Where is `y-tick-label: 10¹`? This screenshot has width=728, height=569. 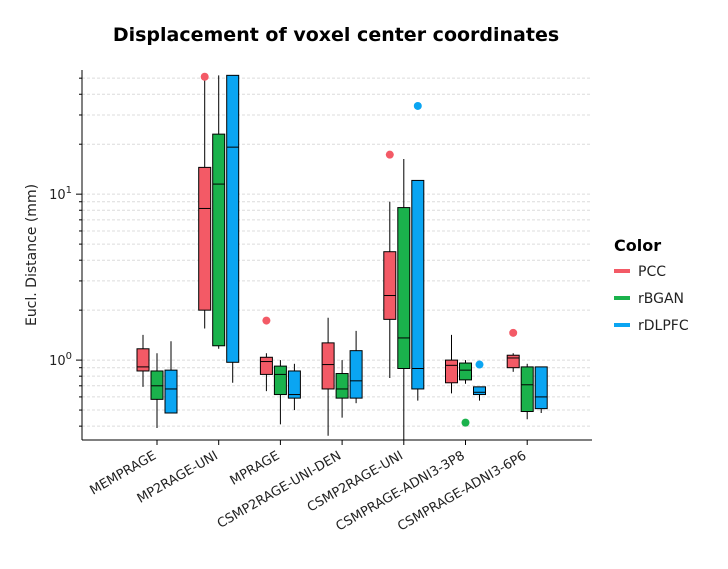
y-tick-label: 10¹ is located at coordinates (60, 194).